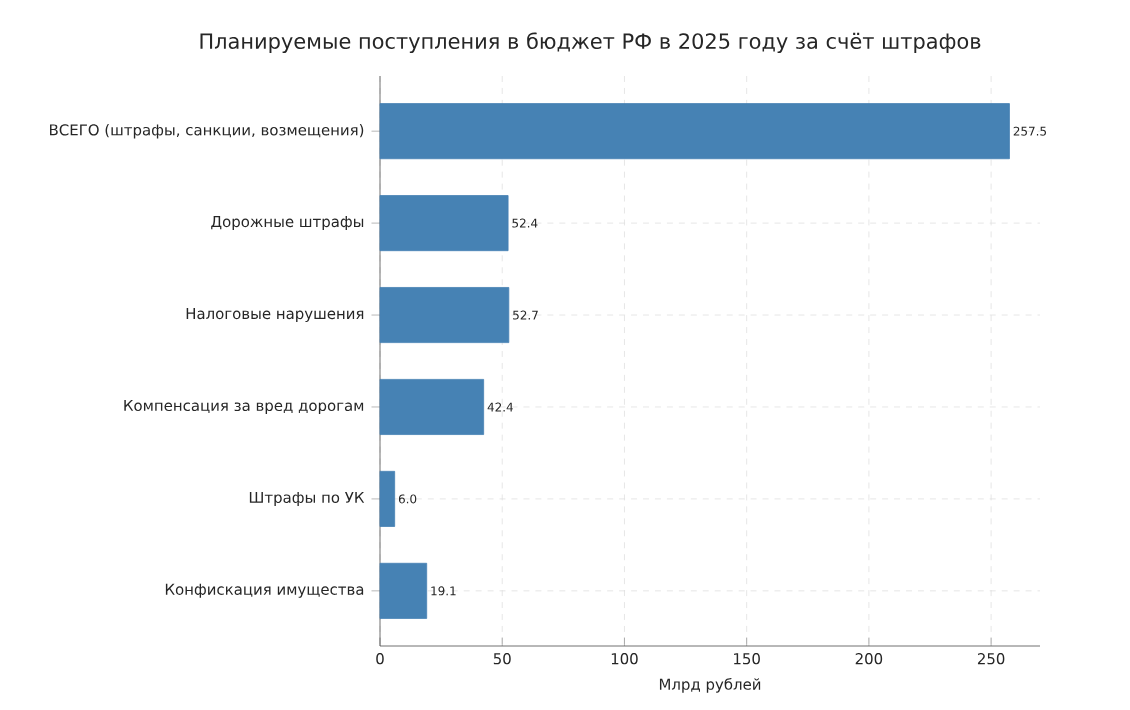 This screenshot has width=1130, height=710. What do you see at coordinates (590, 43) in the screenshot?
I see `chart-title: Планируемые поступления в бюджет РФ в 2025 году за счёт штрафов` at bounding box center [590, 43].